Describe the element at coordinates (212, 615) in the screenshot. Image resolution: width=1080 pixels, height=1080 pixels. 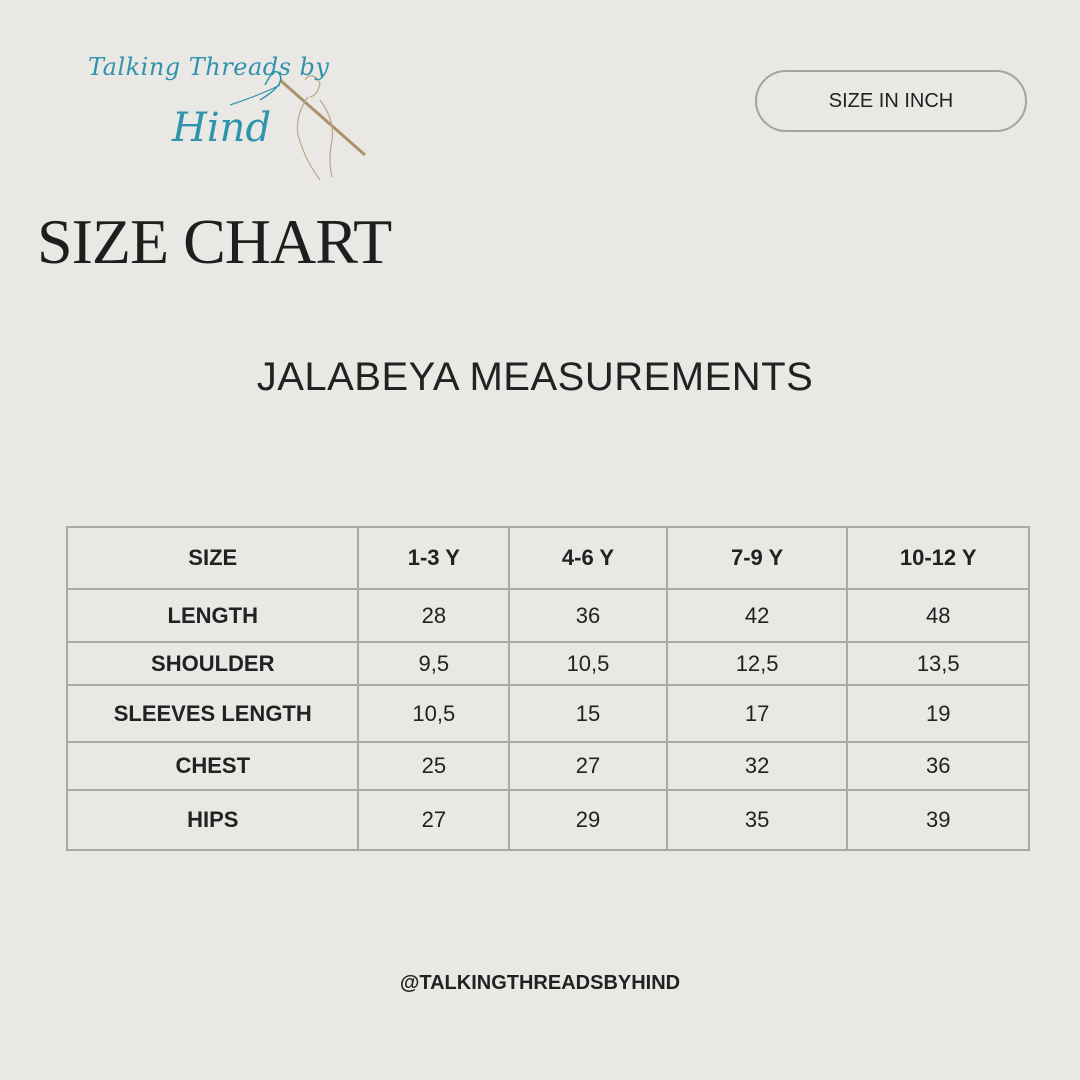
I see `row-label: LENGTH` at that location.